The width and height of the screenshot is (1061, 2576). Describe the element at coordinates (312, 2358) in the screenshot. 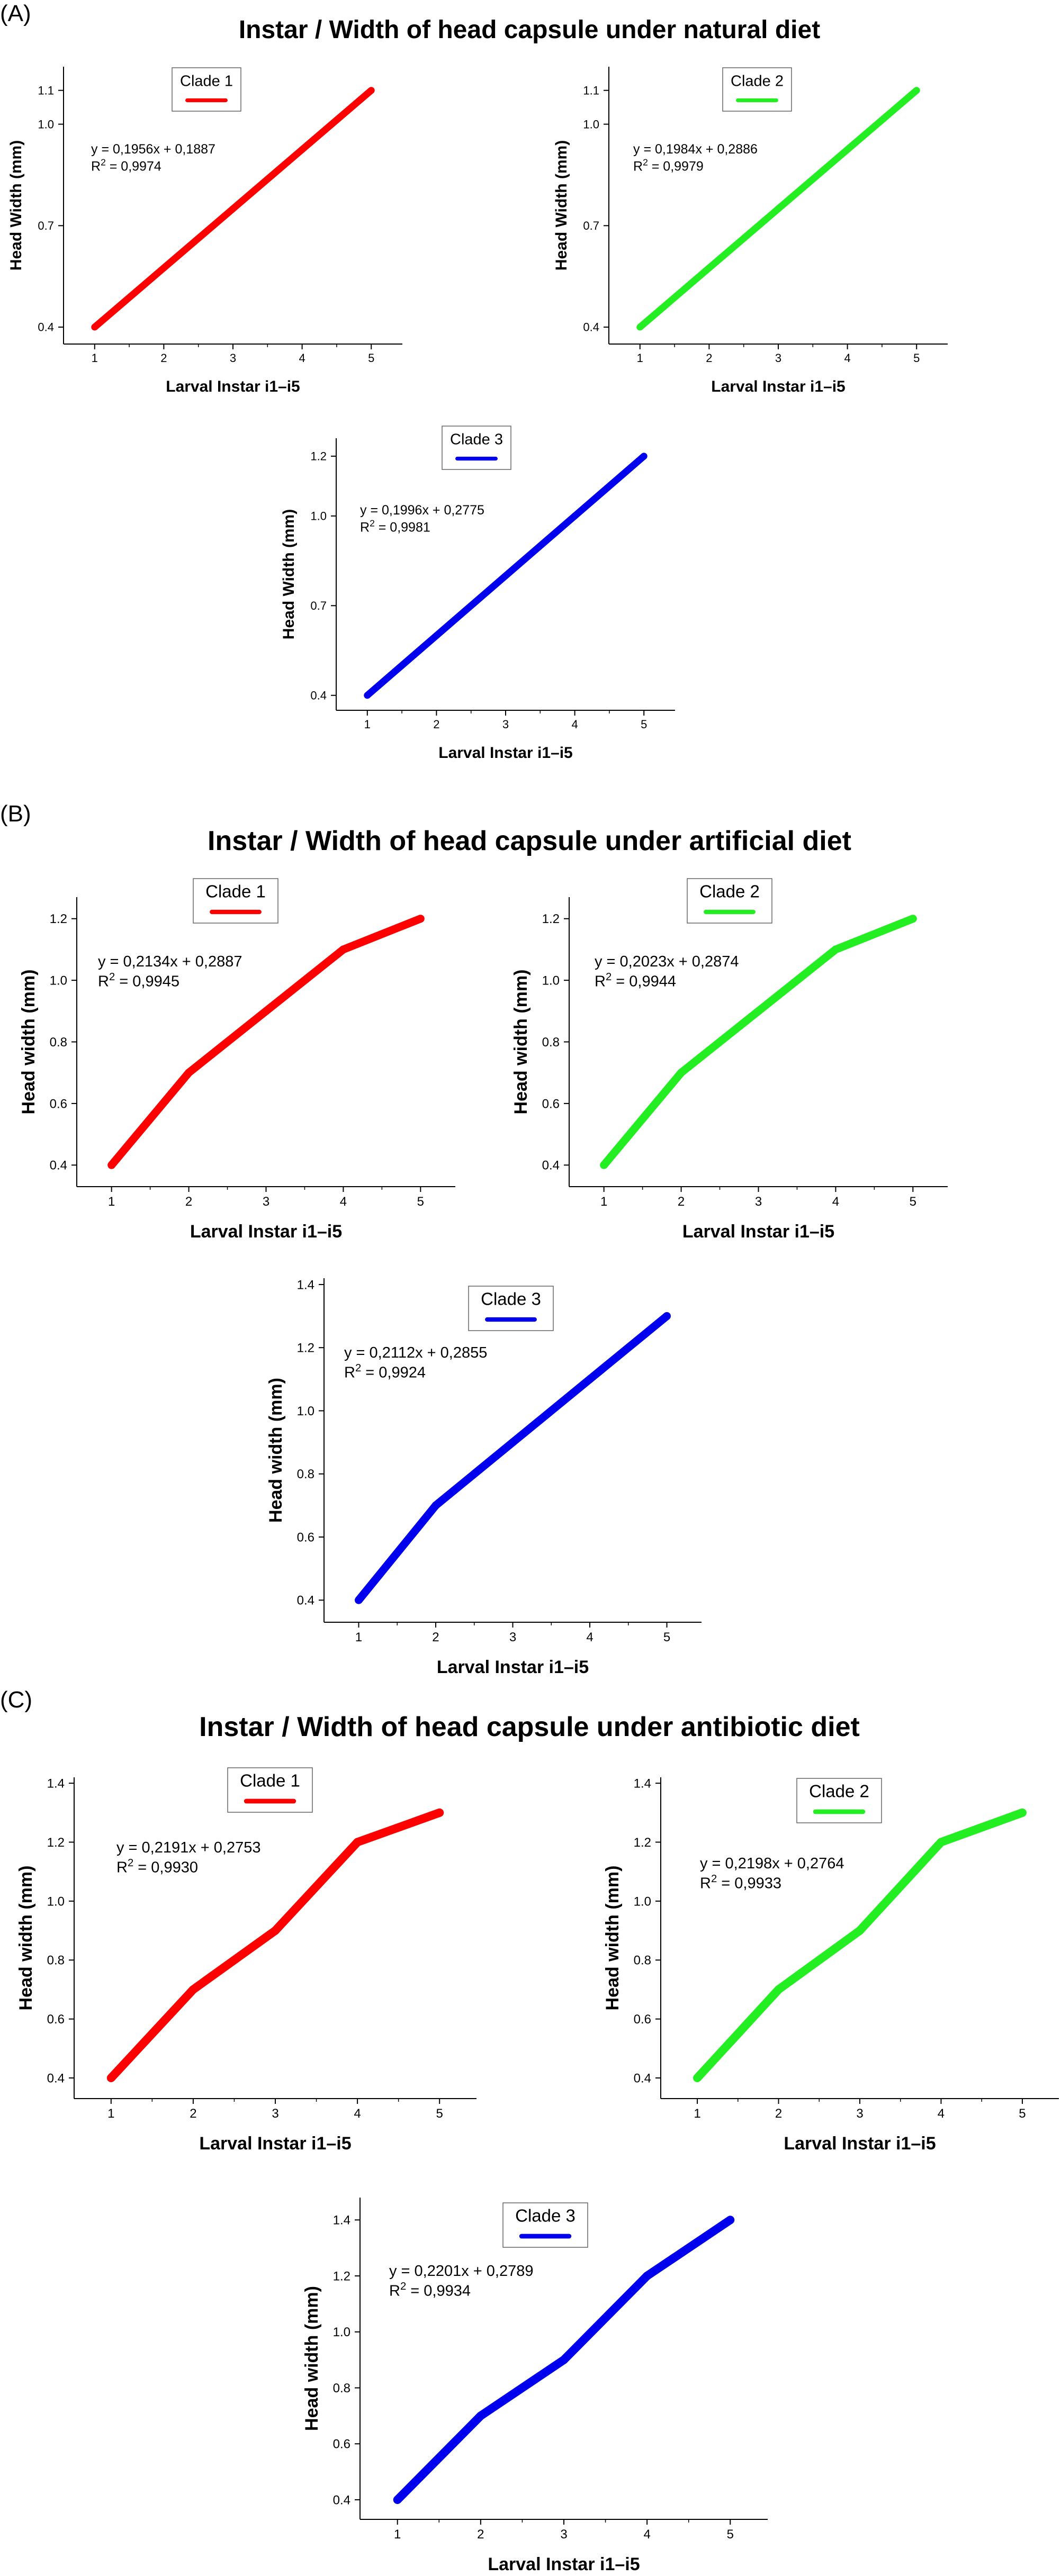

I see `y-axis-label: Head width (mm)` at that location.